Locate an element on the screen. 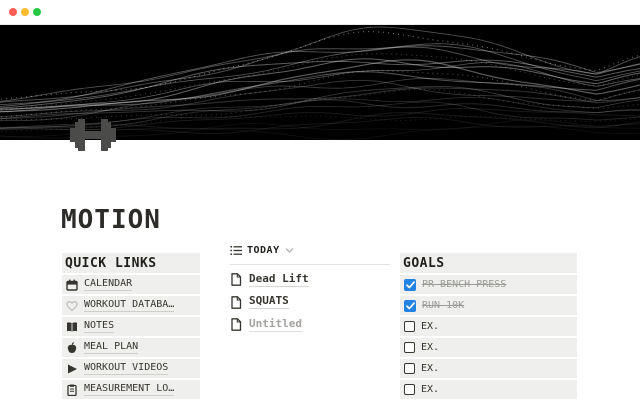  play-icon is located at coordinates (72, 369).